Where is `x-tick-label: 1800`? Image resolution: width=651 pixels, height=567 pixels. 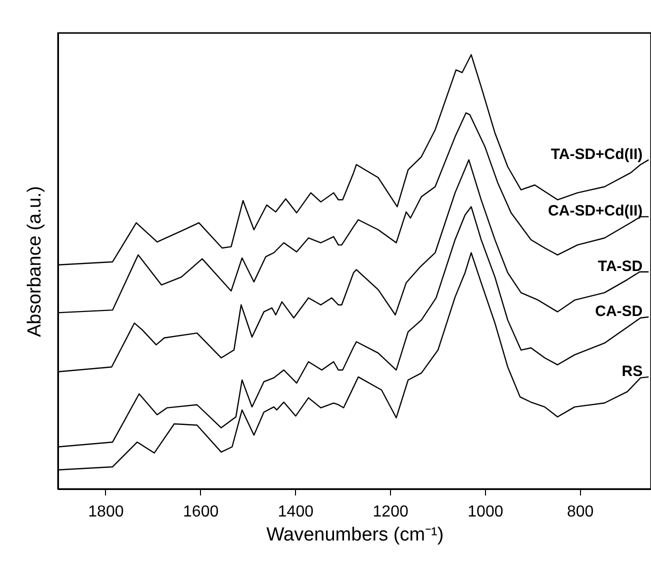
x-tick-label: 1800 is located at coordinates (106, 512).